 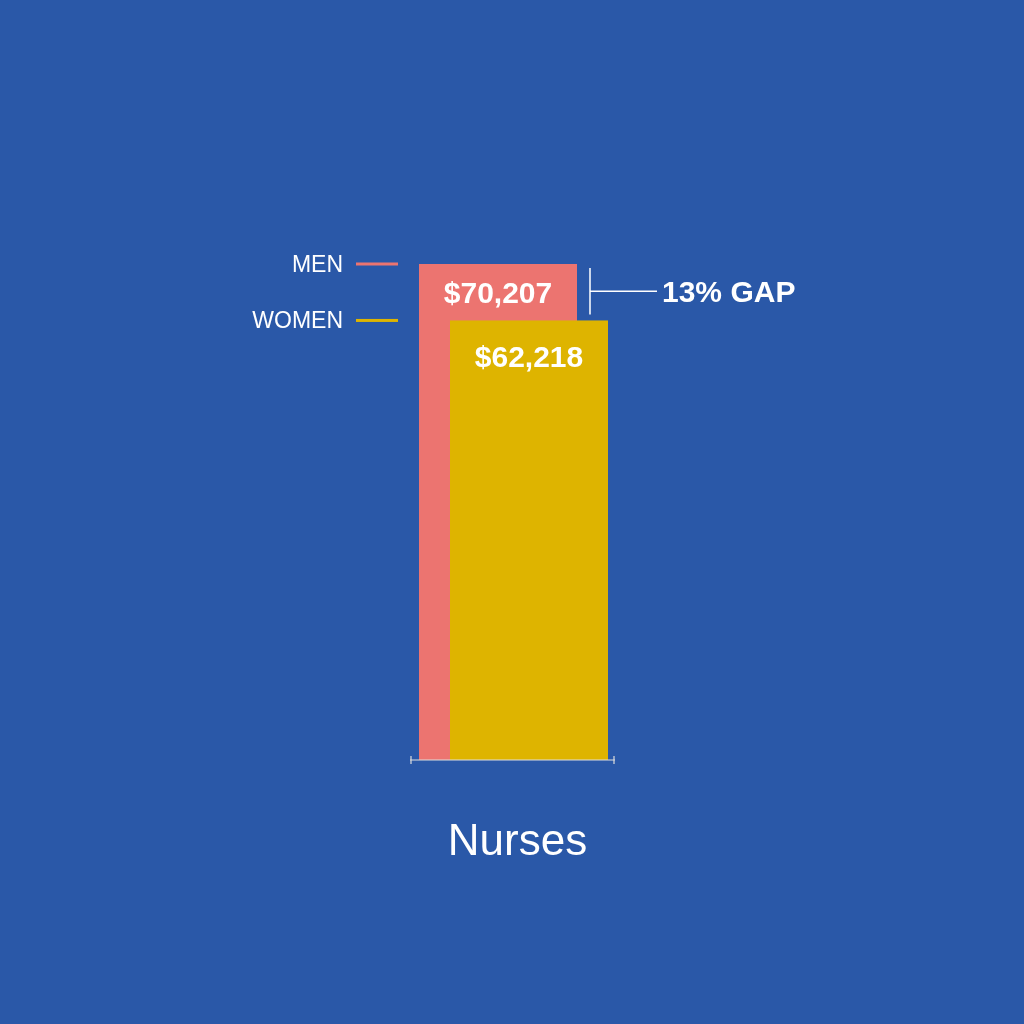 What do you see at coordinates (529, 356) in the screenshot?
I see `data-label: $62,218` at bounding box center [529, 356].